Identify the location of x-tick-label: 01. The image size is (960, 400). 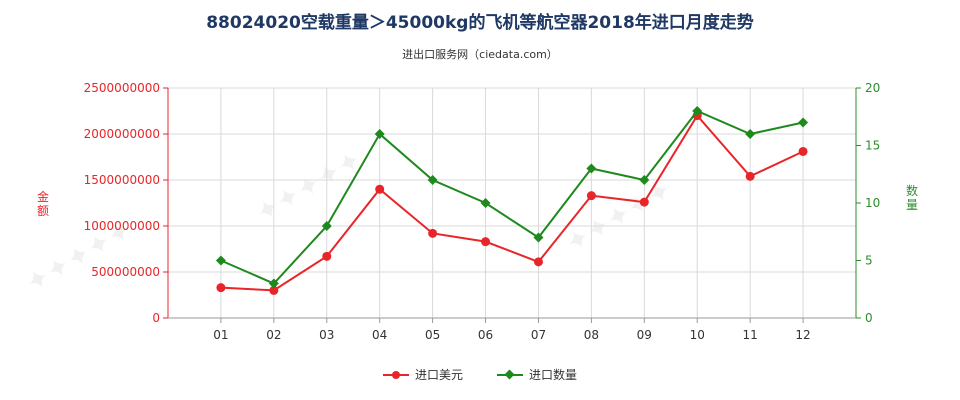
(220, 335).